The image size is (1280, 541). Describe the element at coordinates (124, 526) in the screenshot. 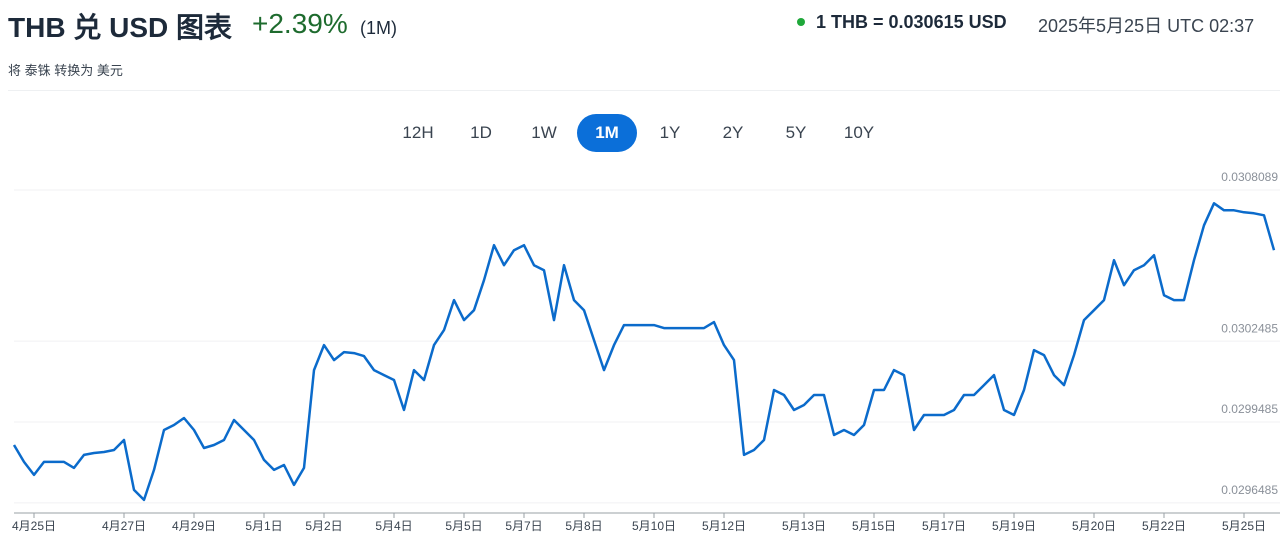

I see `x-tick-label: 4月27日` at that location.